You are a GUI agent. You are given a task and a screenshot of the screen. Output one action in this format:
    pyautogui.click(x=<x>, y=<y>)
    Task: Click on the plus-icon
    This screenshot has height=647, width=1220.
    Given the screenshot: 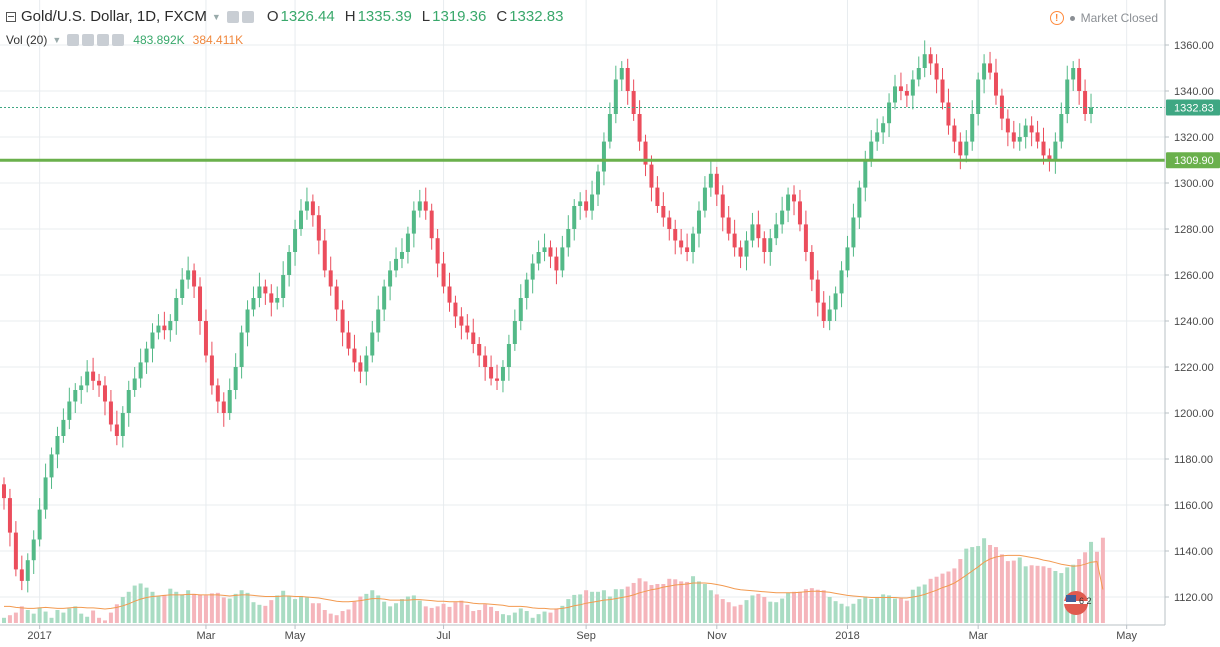 What is the action you would take?
    pyautogui.click(x=103, y=40)
    